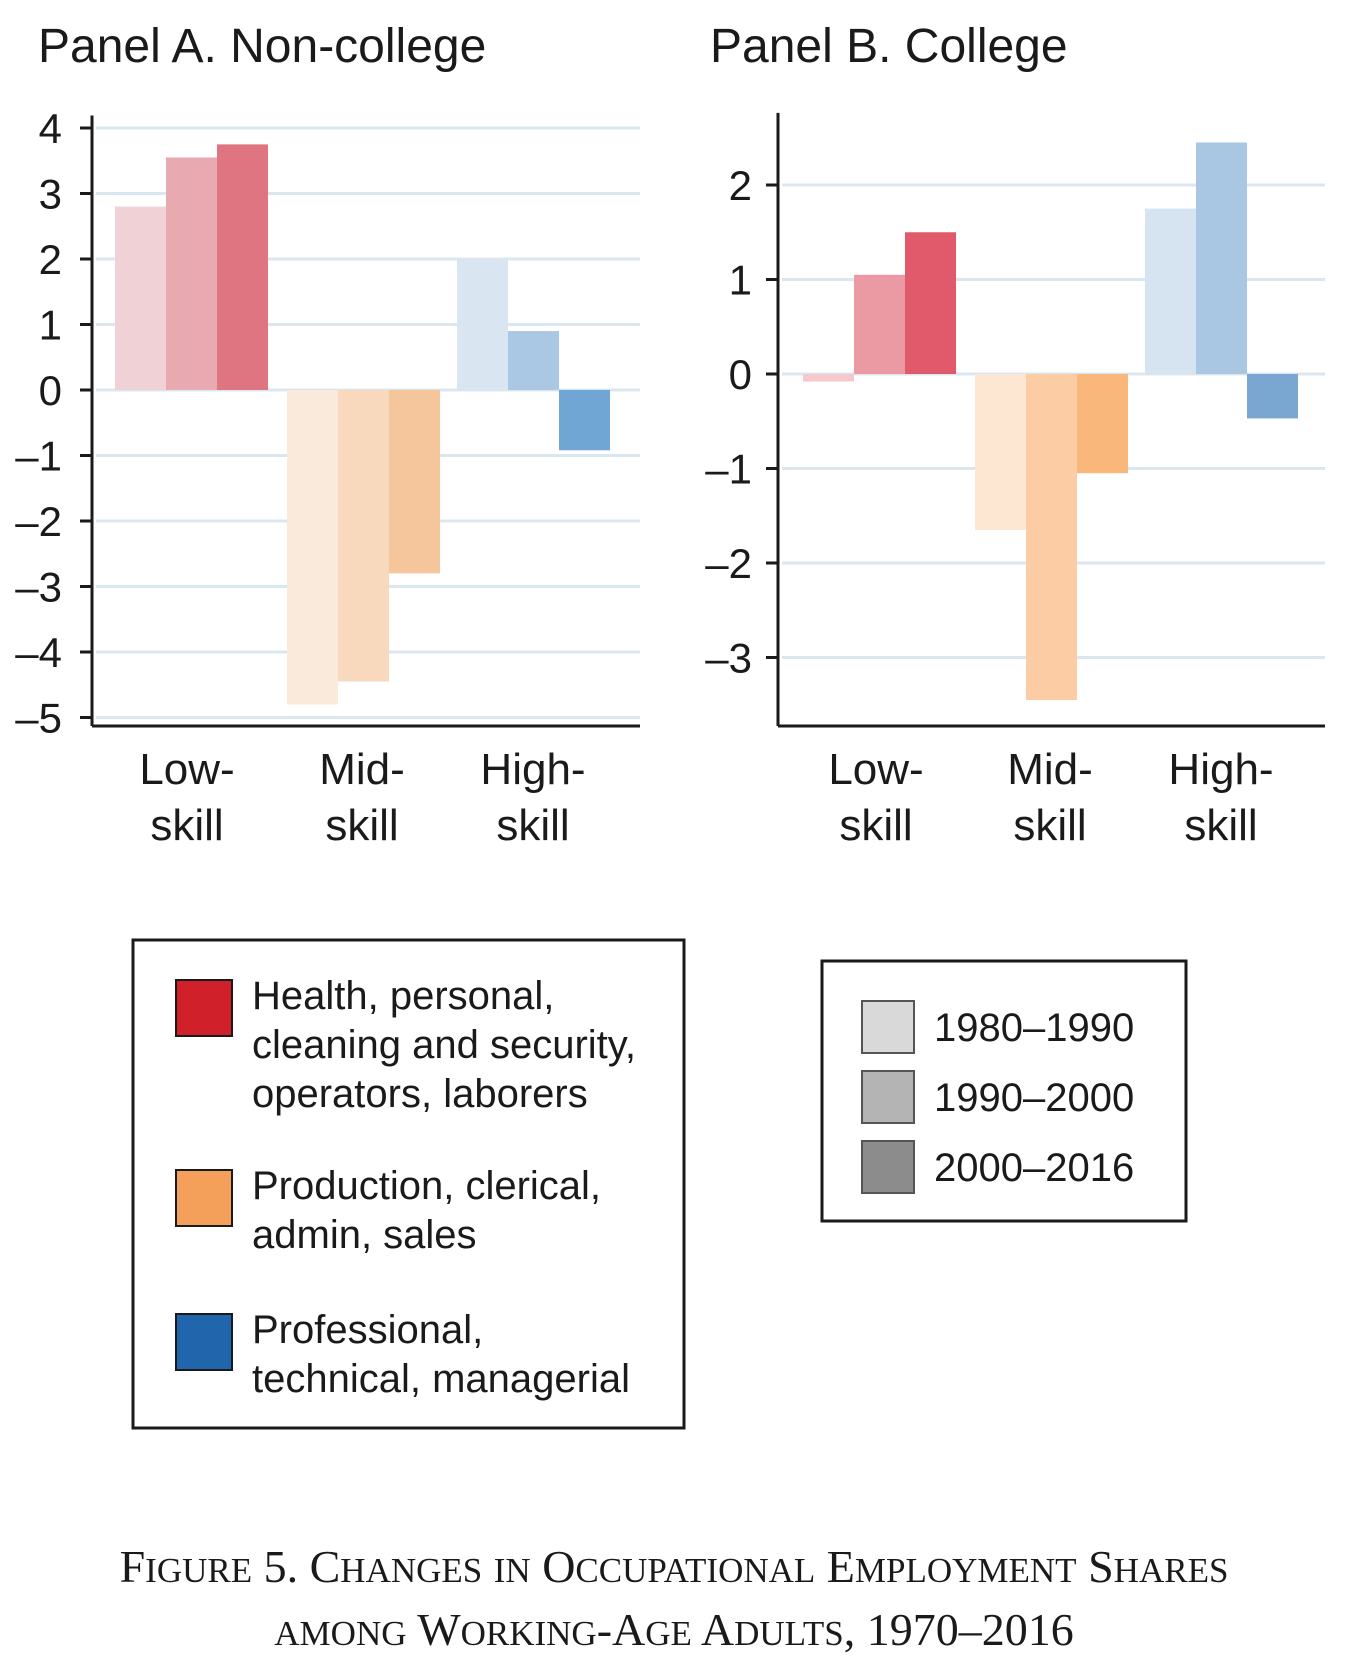 The width and height of the screenshot is (1348, 1662). I want to click on legend-label: admin, sales, so click(364, 1235).